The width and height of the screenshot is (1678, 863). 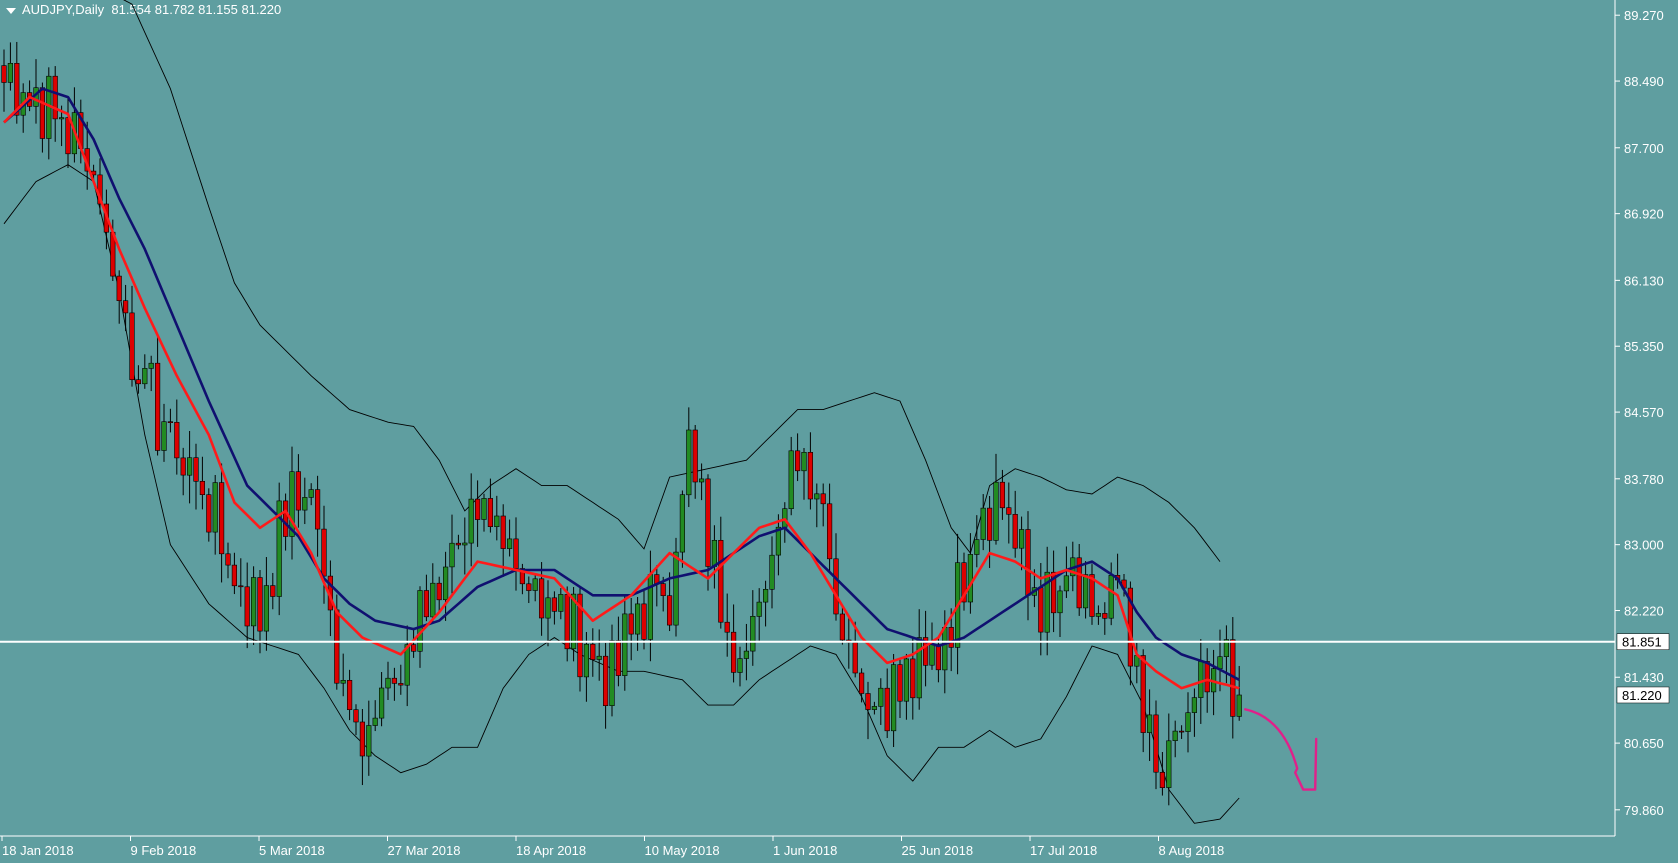 What do you see at coordinates (1644, 148) in the screenshot?
I see `y-tick-label: 87.700` at bounding box center [1644, 148].